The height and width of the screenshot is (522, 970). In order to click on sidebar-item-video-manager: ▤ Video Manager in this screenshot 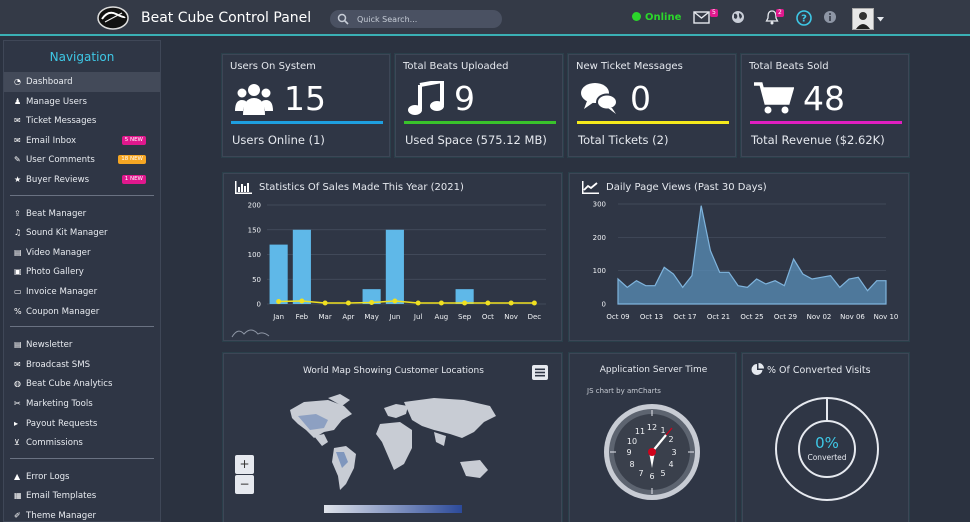, I will do `click(82, 253)`.